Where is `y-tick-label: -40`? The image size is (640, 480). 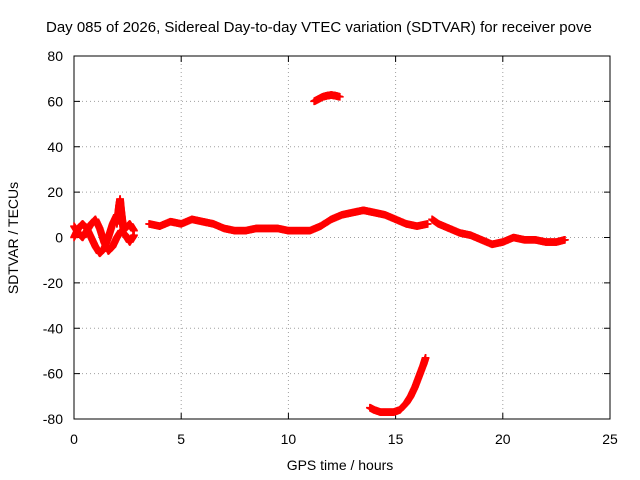 y-tick-label: -40 is located at coordinates (53, 328).